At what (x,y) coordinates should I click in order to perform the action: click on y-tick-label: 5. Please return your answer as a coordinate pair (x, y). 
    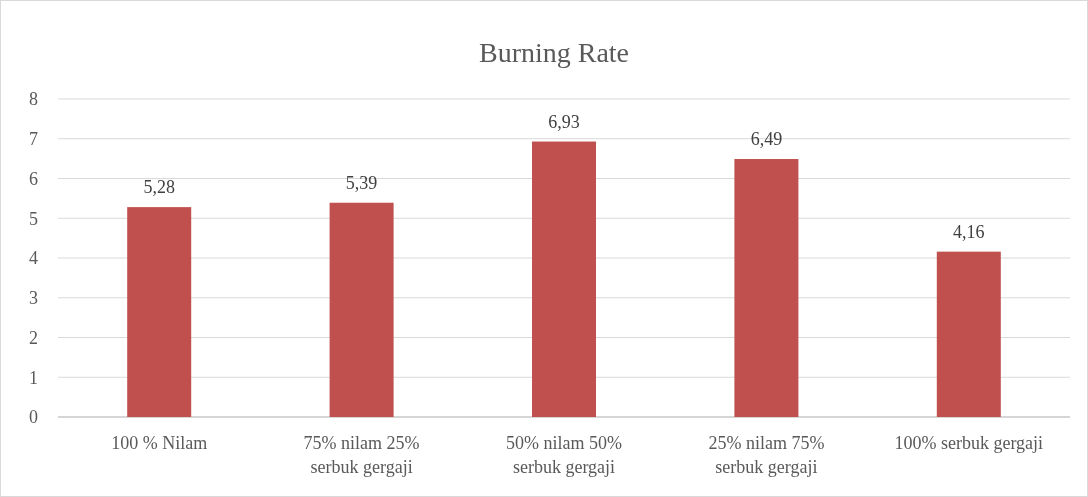
    Looking at the image, I should click on (33, 218).